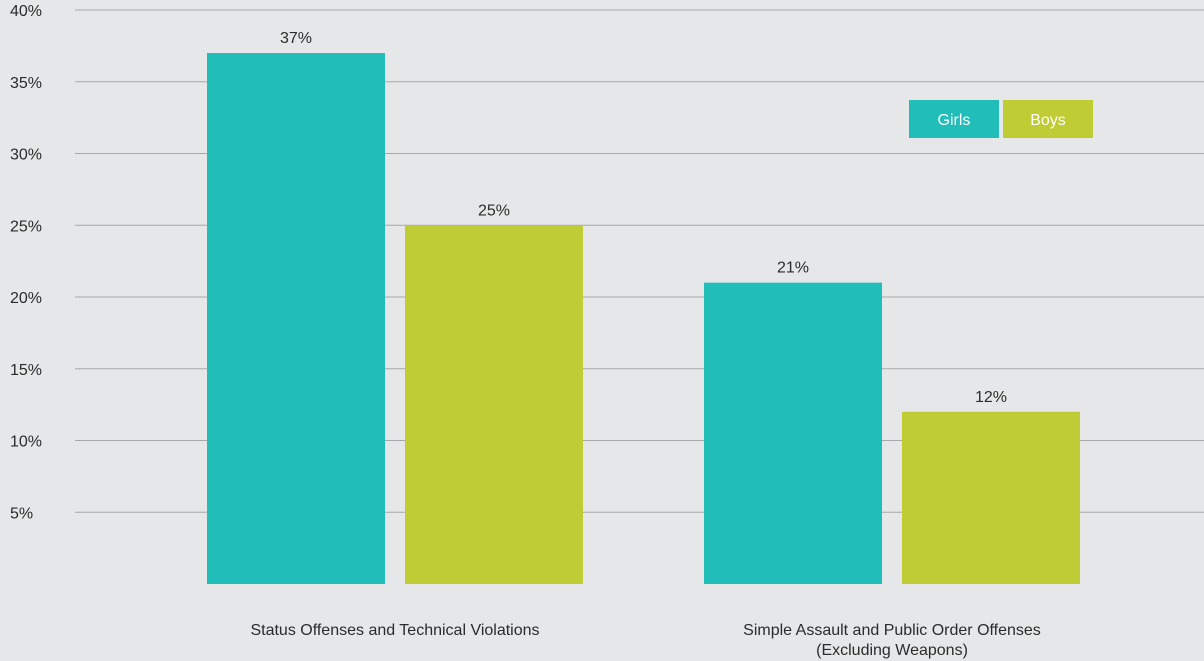 The image size is (1204, 661). Describe the element at coordinates (26, 11) in the screenshot. I see `y-tick-label: 40%` at that location.